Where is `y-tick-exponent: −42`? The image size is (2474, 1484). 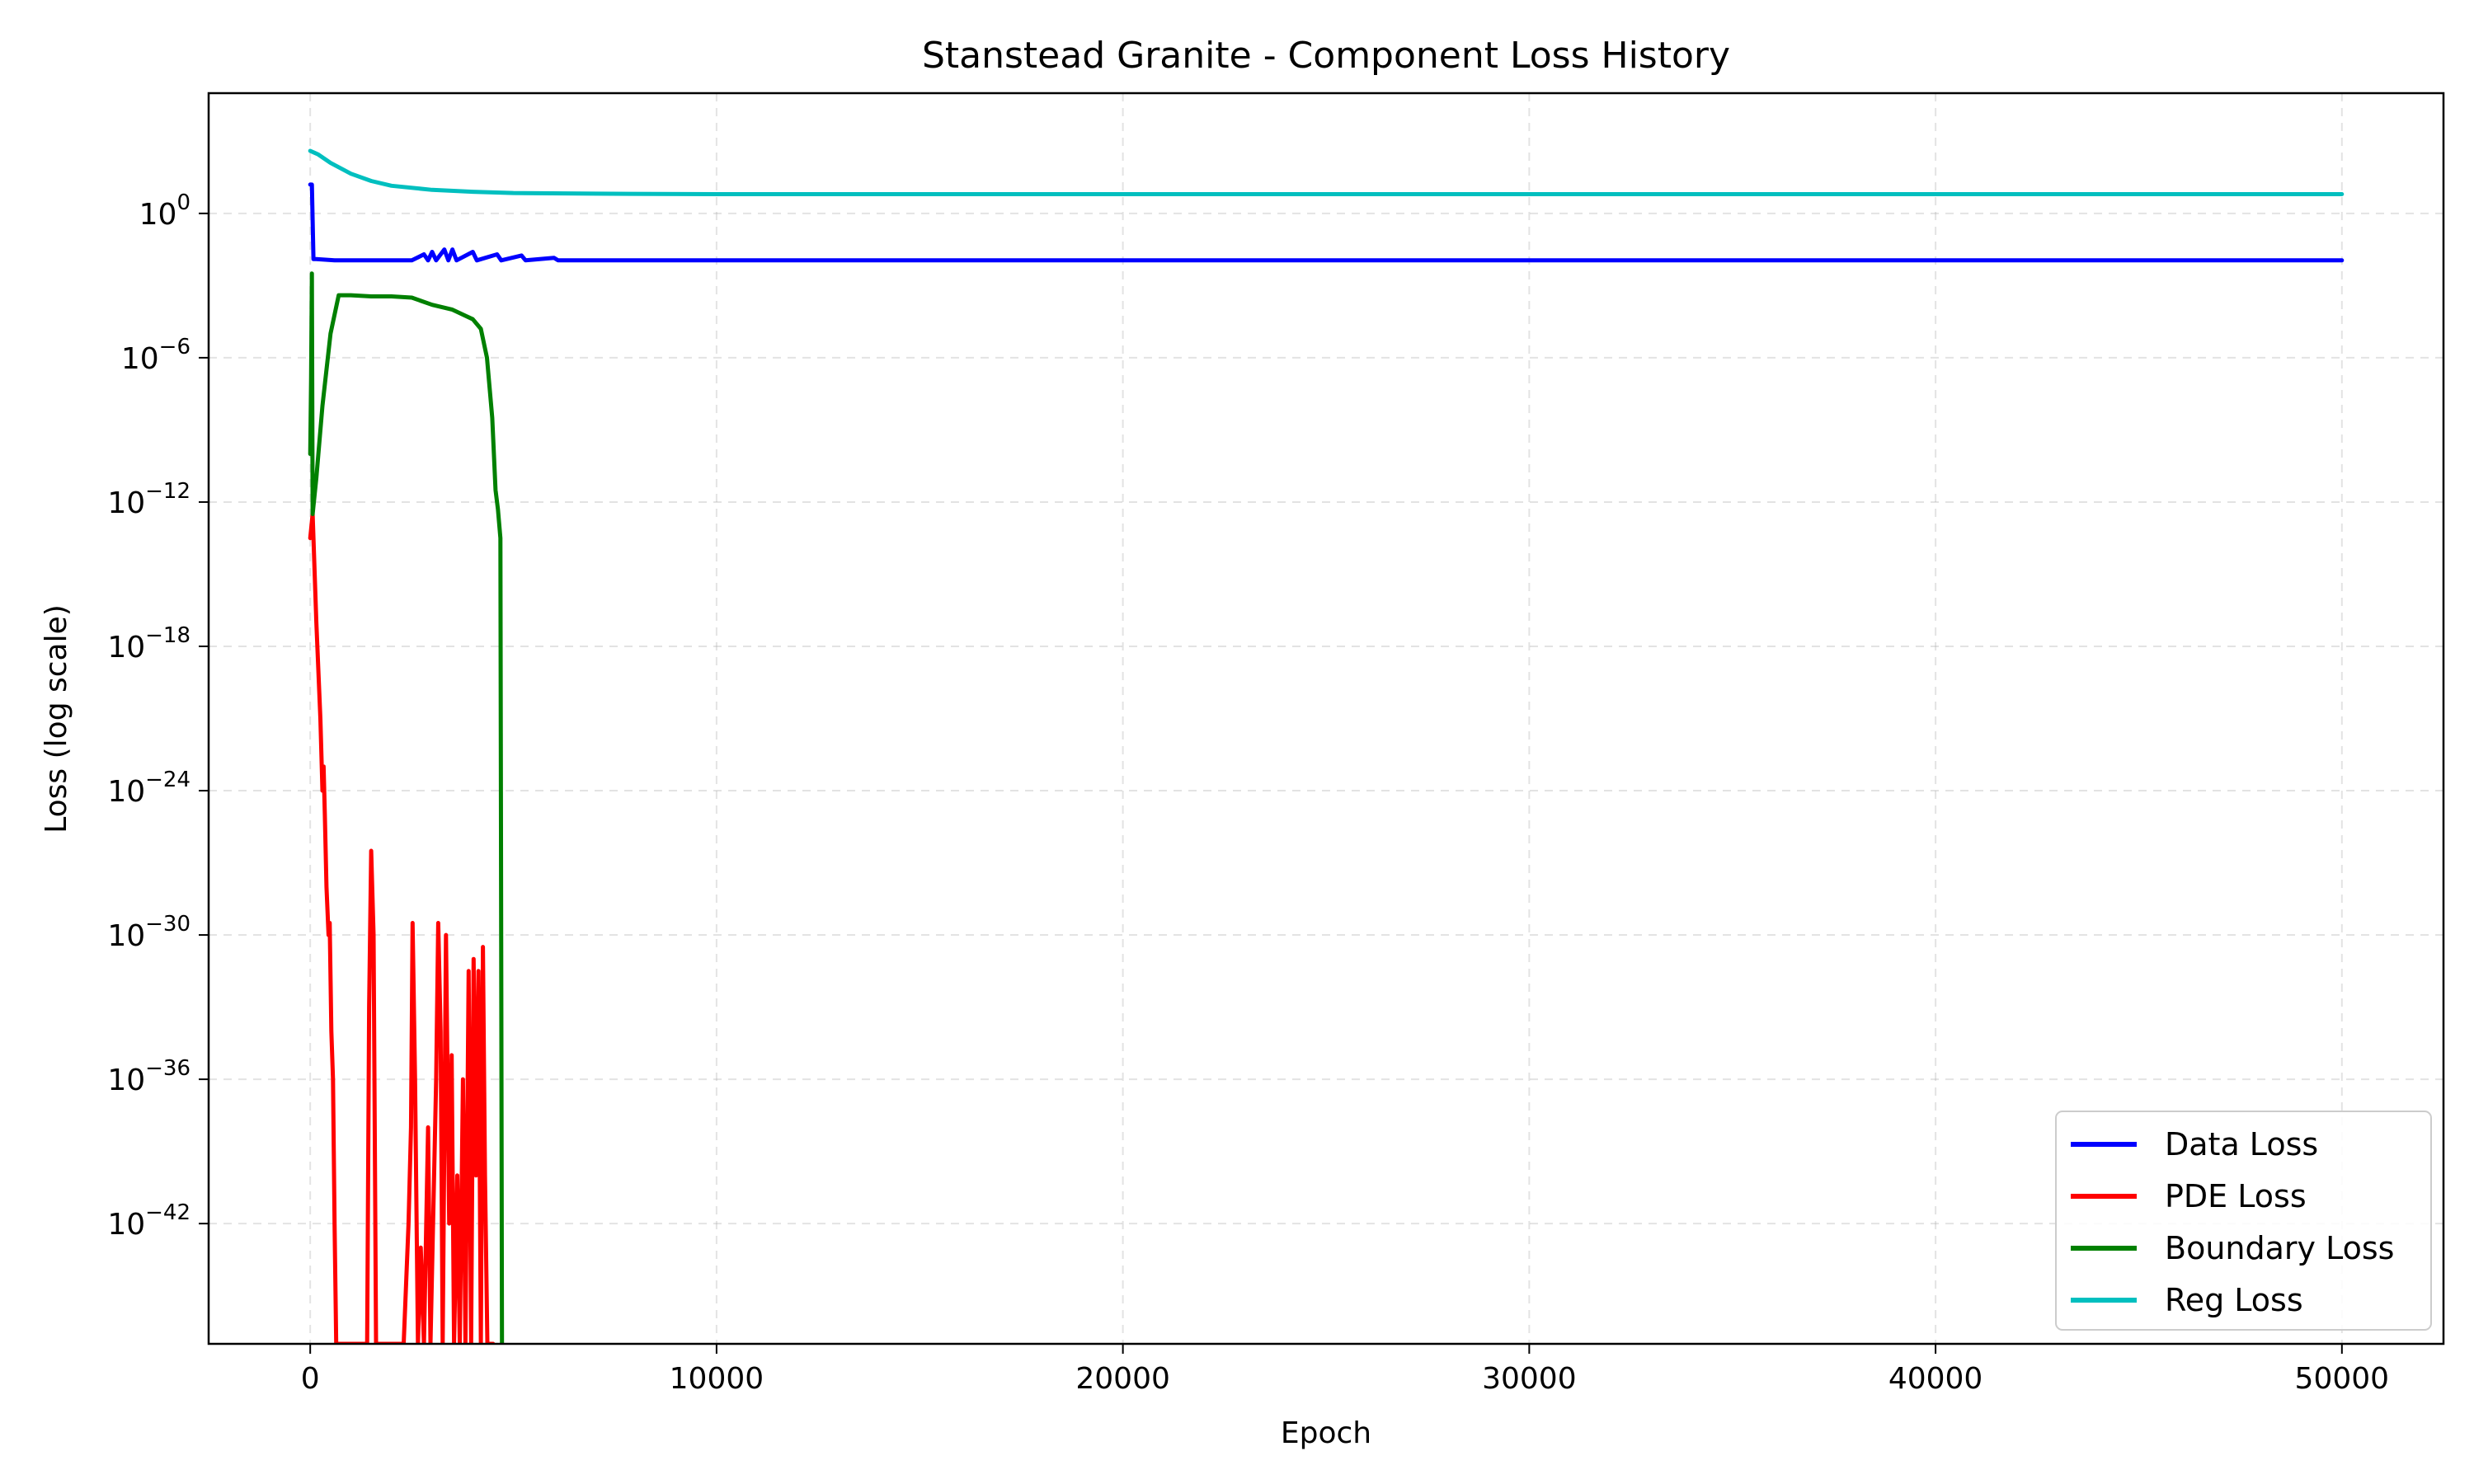
y-tick-exponent: −42 is located at coordinates (167, 1212).